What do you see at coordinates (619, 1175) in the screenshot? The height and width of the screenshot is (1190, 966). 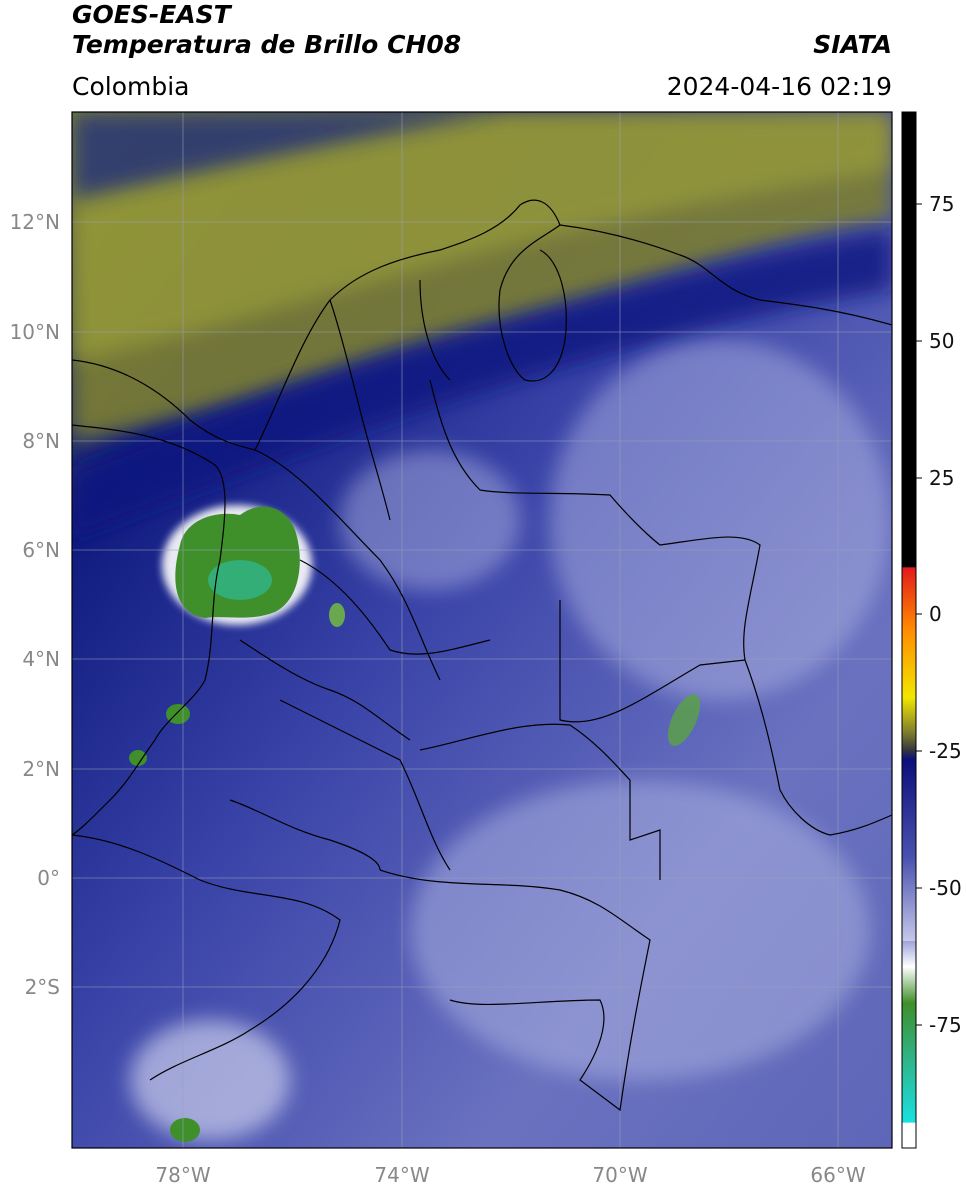 I see `lon-label-70w: 70°W` at bounding box center [619, 1175].